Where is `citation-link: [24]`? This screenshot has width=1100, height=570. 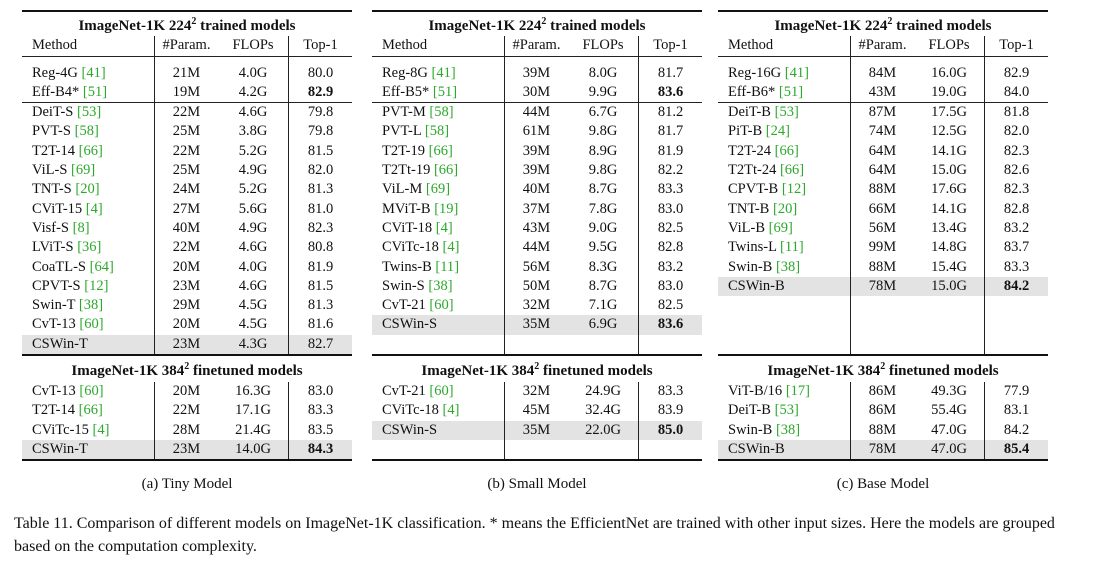 citation-link: [24] is located at coordinates (777, 131).